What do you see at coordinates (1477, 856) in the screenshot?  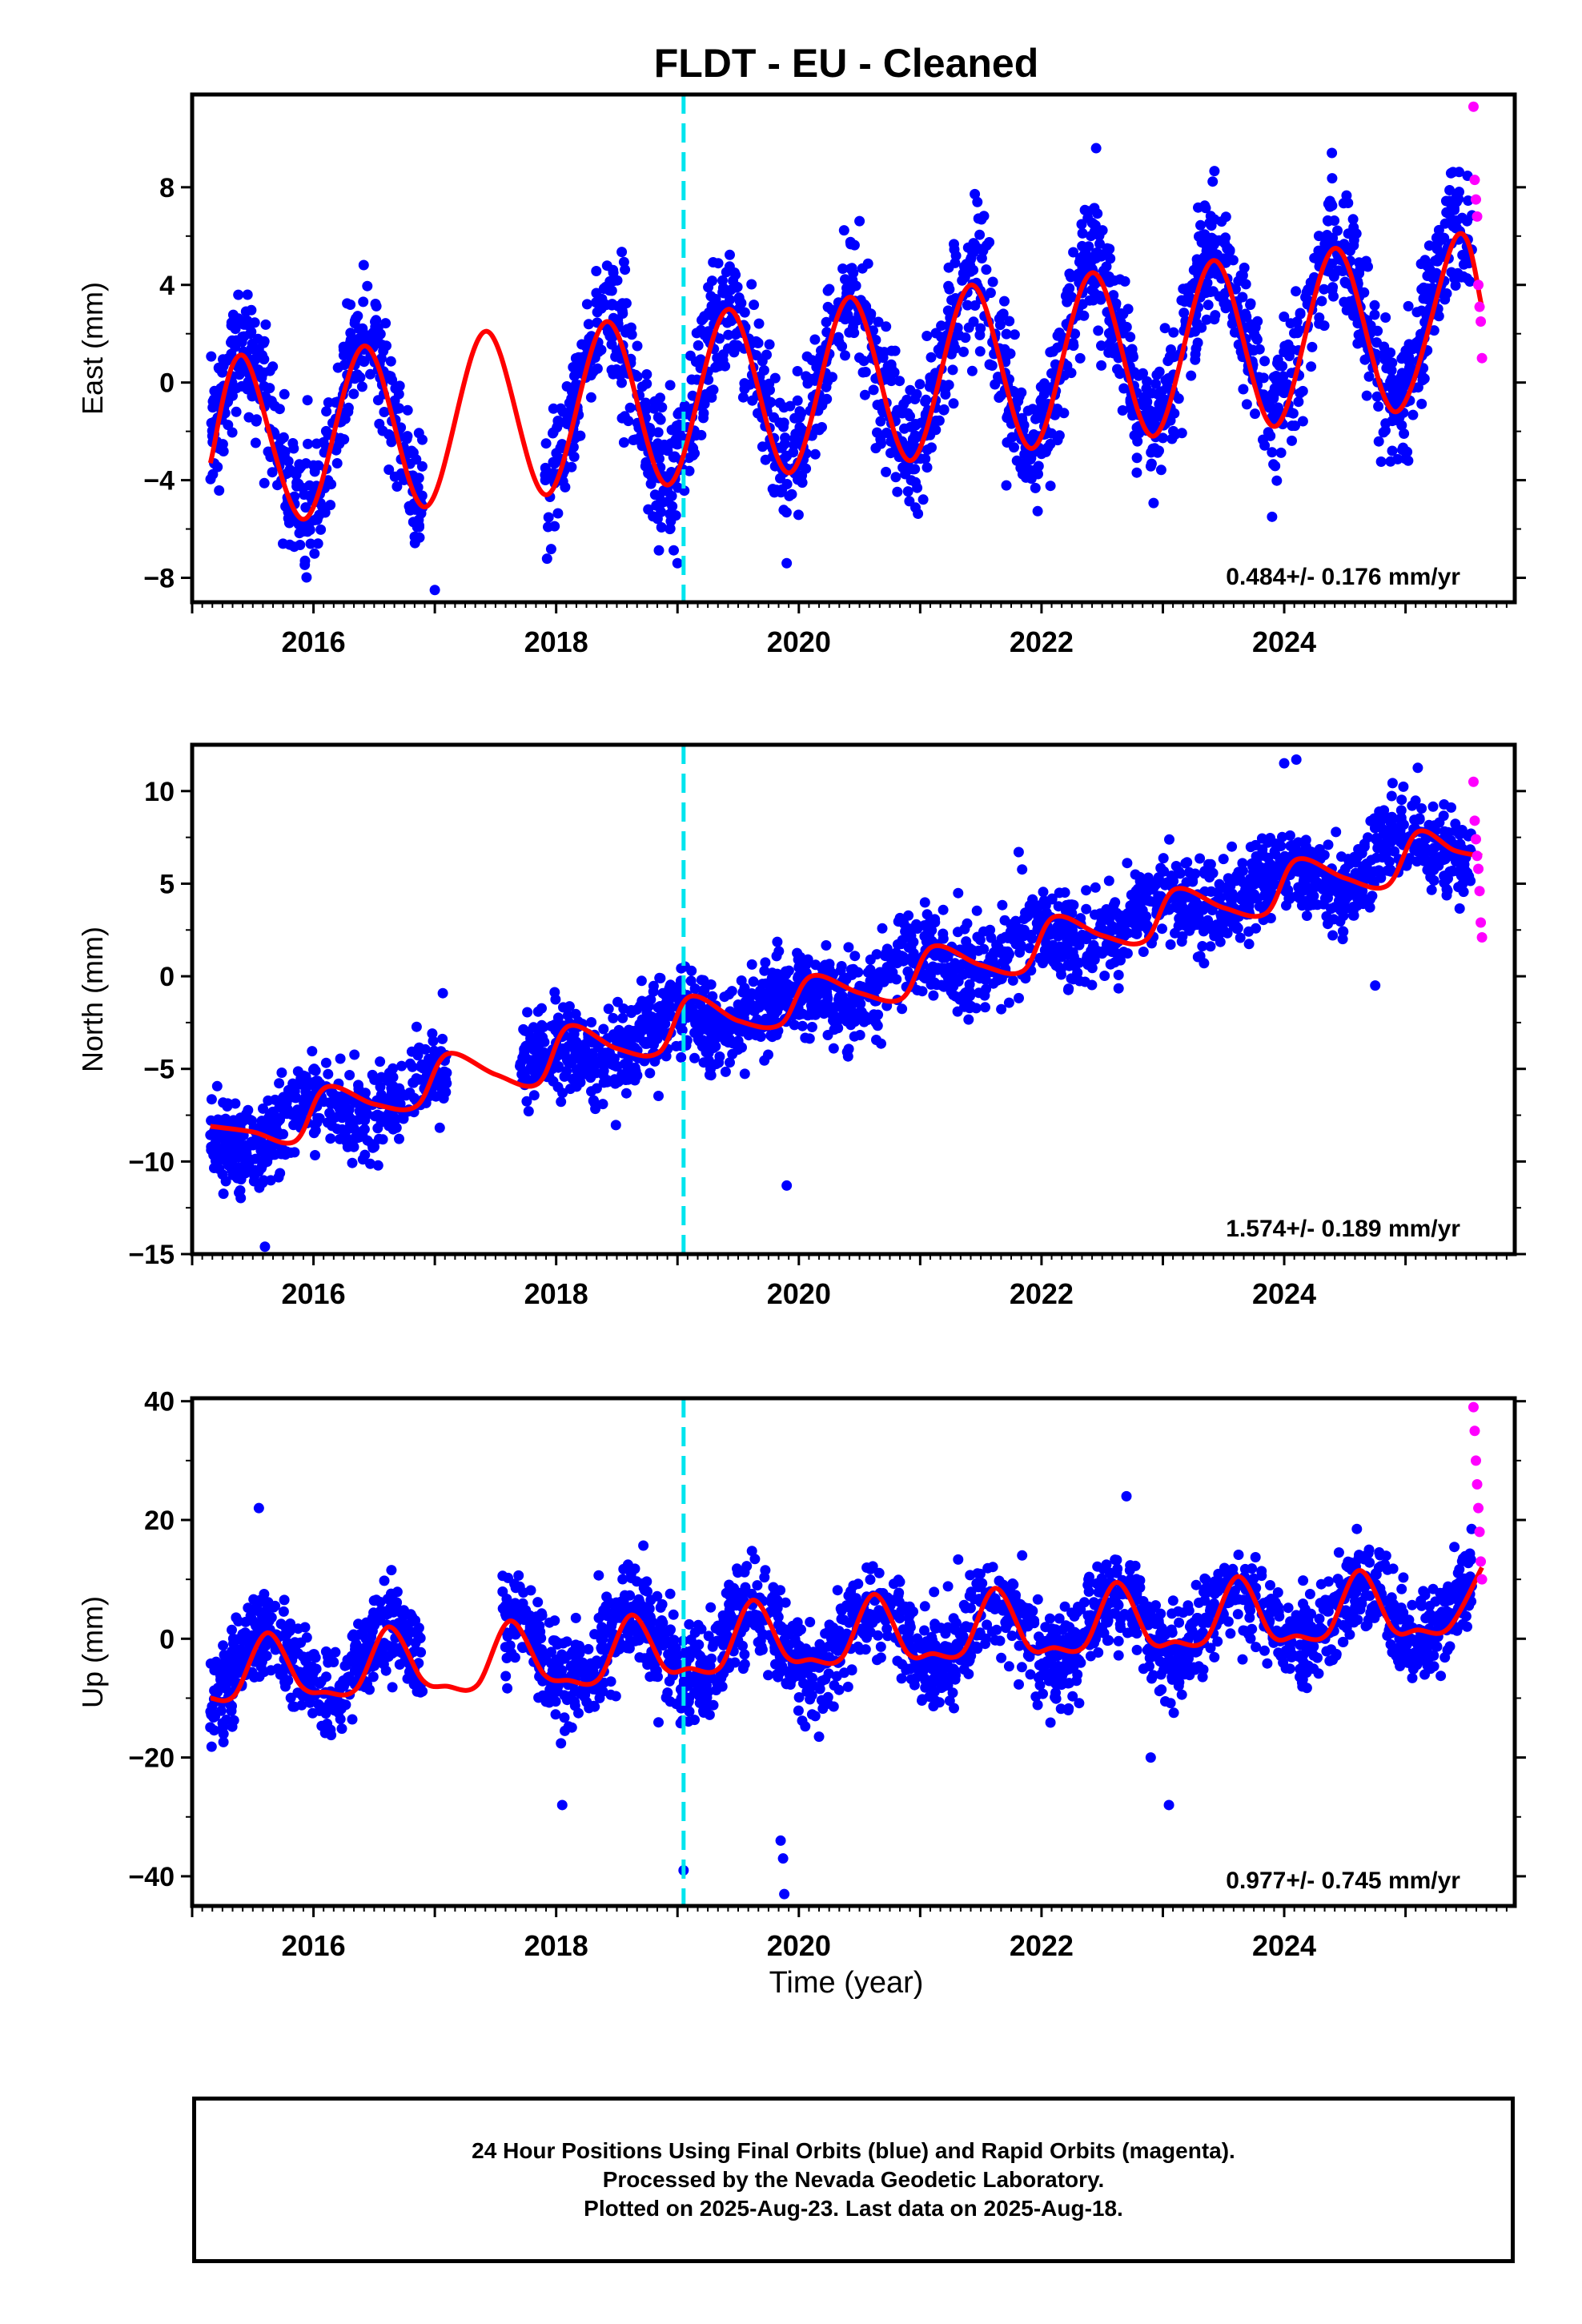 I see `north-rapid-point` at bounding box center [1477, 856].